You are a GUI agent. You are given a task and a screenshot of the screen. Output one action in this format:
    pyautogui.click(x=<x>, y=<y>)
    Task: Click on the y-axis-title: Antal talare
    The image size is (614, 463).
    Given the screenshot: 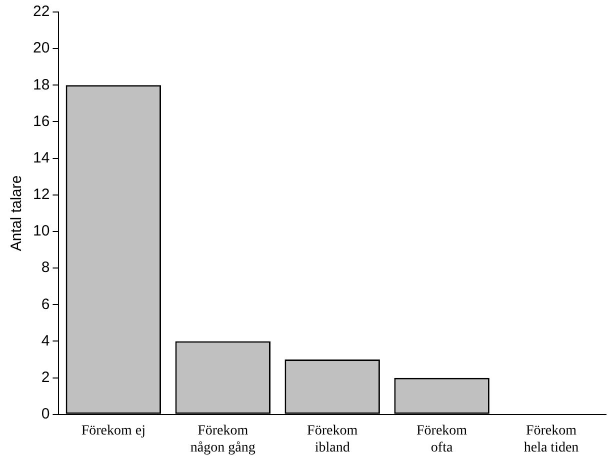 What is the action you would take?
    pyautogui.click(x=17, y=213)
    